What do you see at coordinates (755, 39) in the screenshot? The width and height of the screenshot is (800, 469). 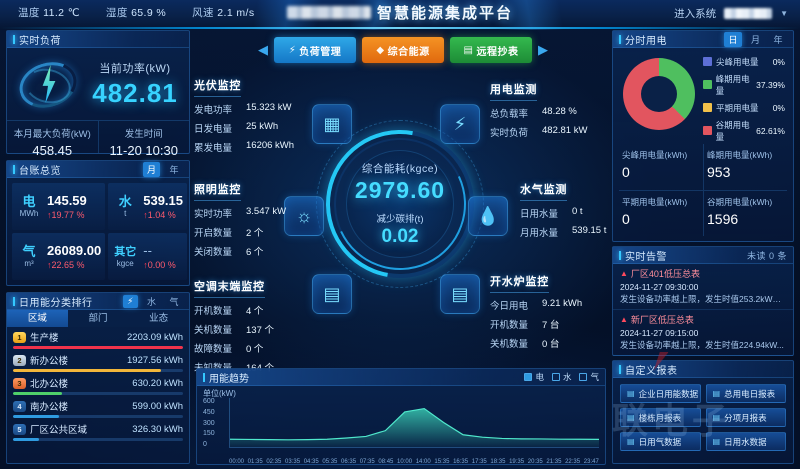 I see `tou-tab-month: 月` at bounding box center [755, 39].